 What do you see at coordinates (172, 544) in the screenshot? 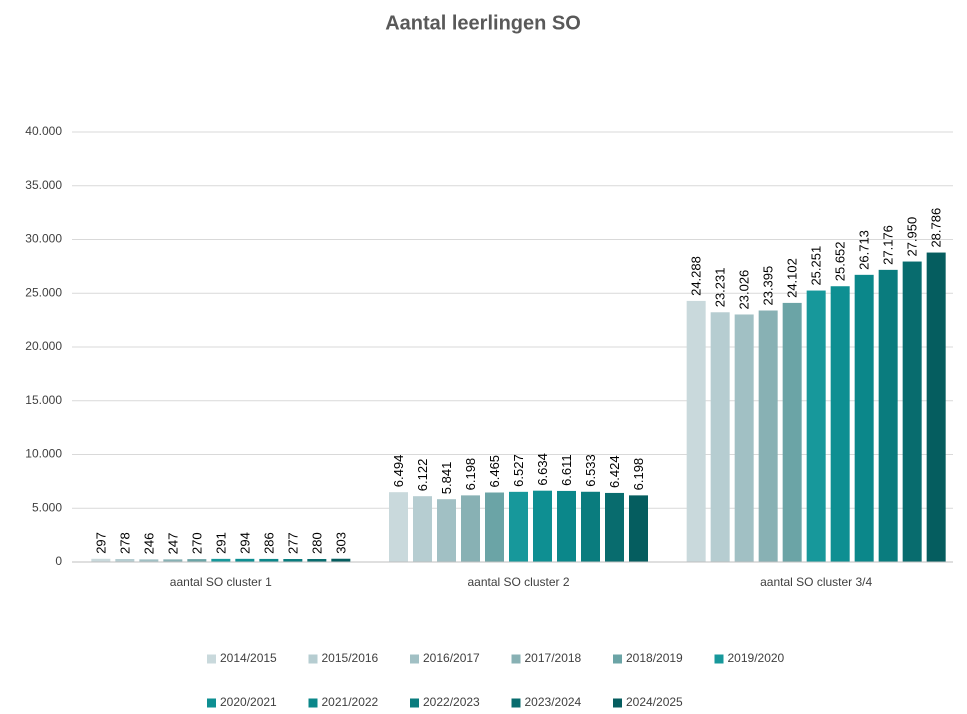
I see `data-label: 247` at bounding box center [172, 544].